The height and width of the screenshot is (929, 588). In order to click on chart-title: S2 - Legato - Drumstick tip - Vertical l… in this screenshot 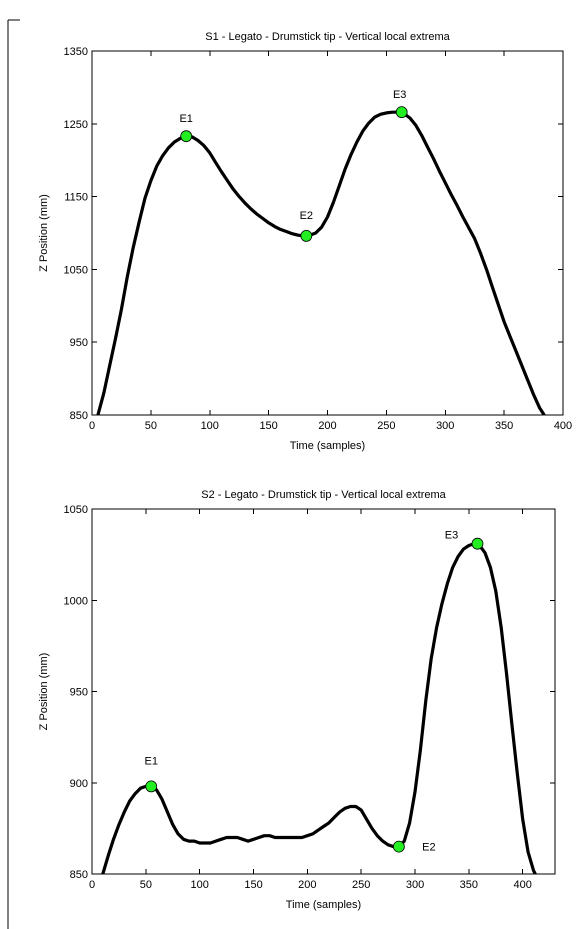, I will do `click(323, 495)`.